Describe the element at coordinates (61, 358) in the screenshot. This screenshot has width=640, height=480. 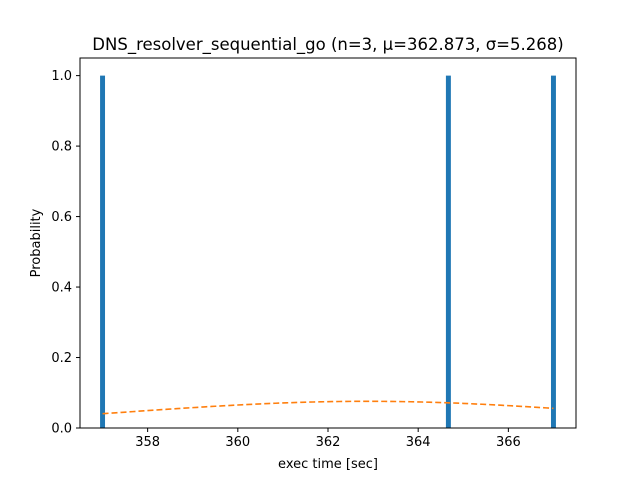
I see `y-tick-label: 0.2` at that location.